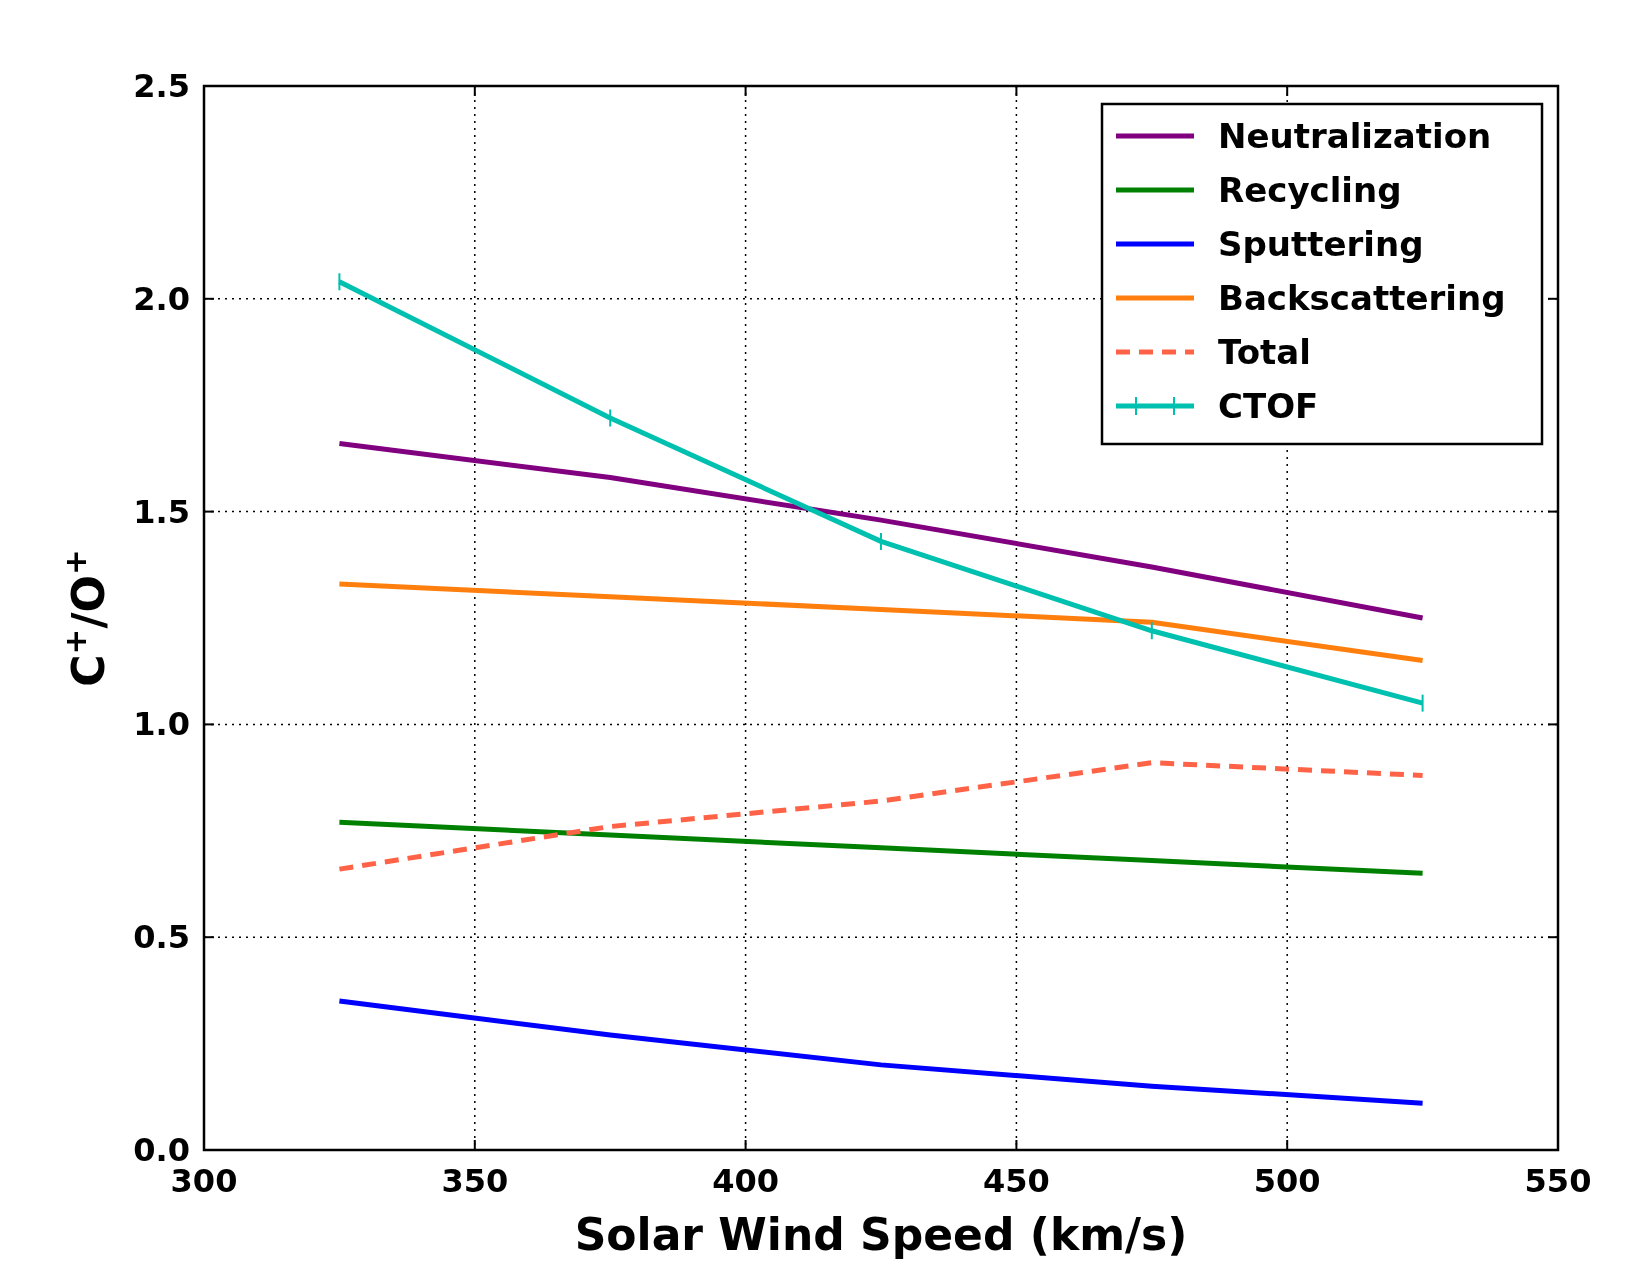 This screenshot has width=1625, height=1275. I want to click on legend-label: Recycling, so click(1310, 190).